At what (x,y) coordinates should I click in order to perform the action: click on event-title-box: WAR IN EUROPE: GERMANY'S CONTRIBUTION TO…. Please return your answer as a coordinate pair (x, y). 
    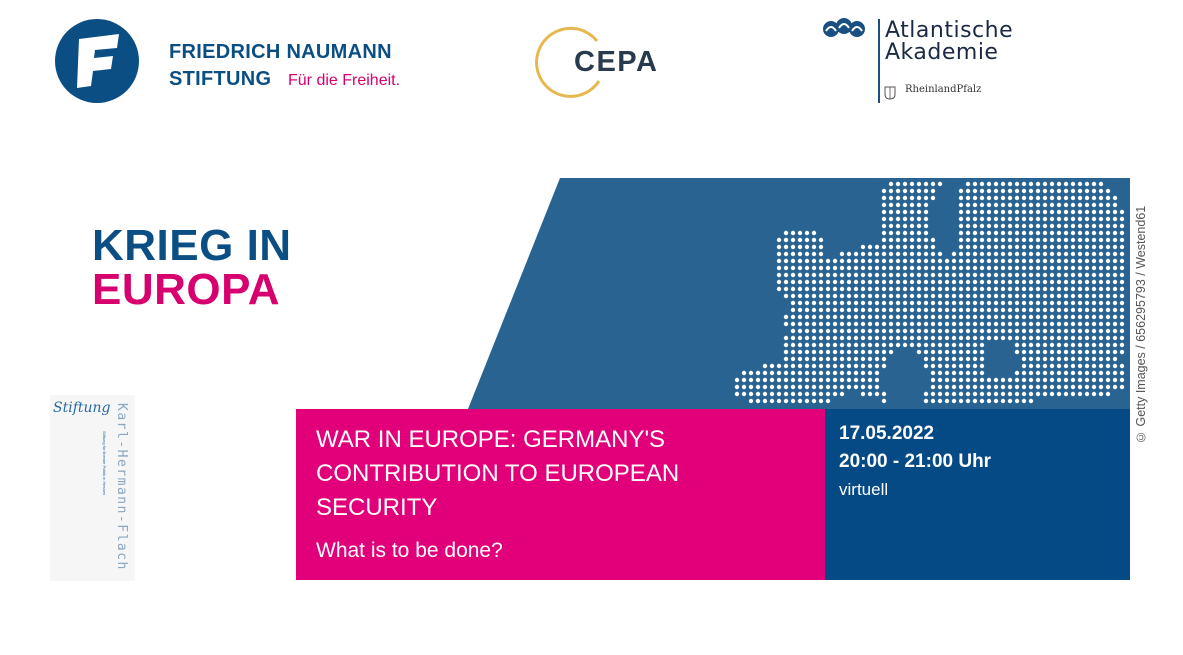
    Looking at the image, I should click on (560, 494).